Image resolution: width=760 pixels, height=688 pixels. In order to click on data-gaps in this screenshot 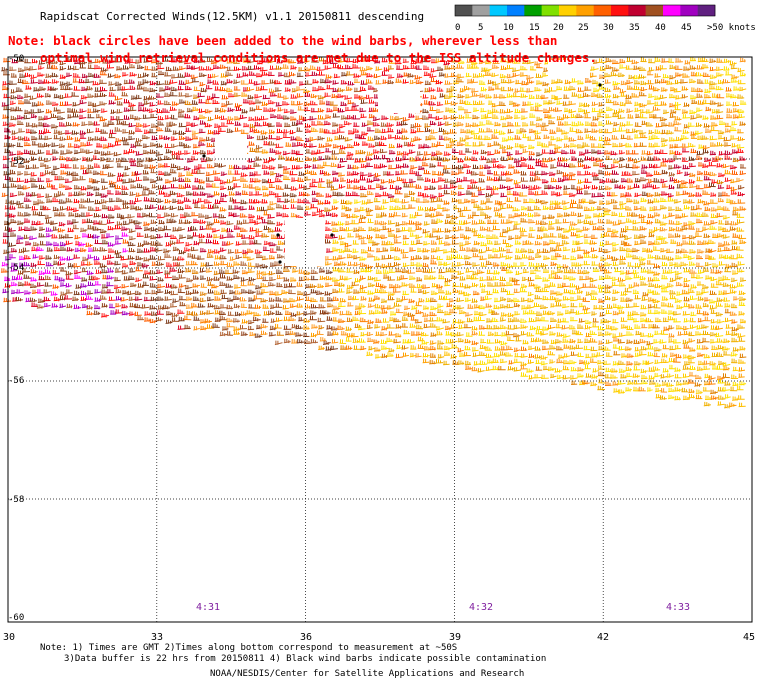, I will do `click(402, 163)`.